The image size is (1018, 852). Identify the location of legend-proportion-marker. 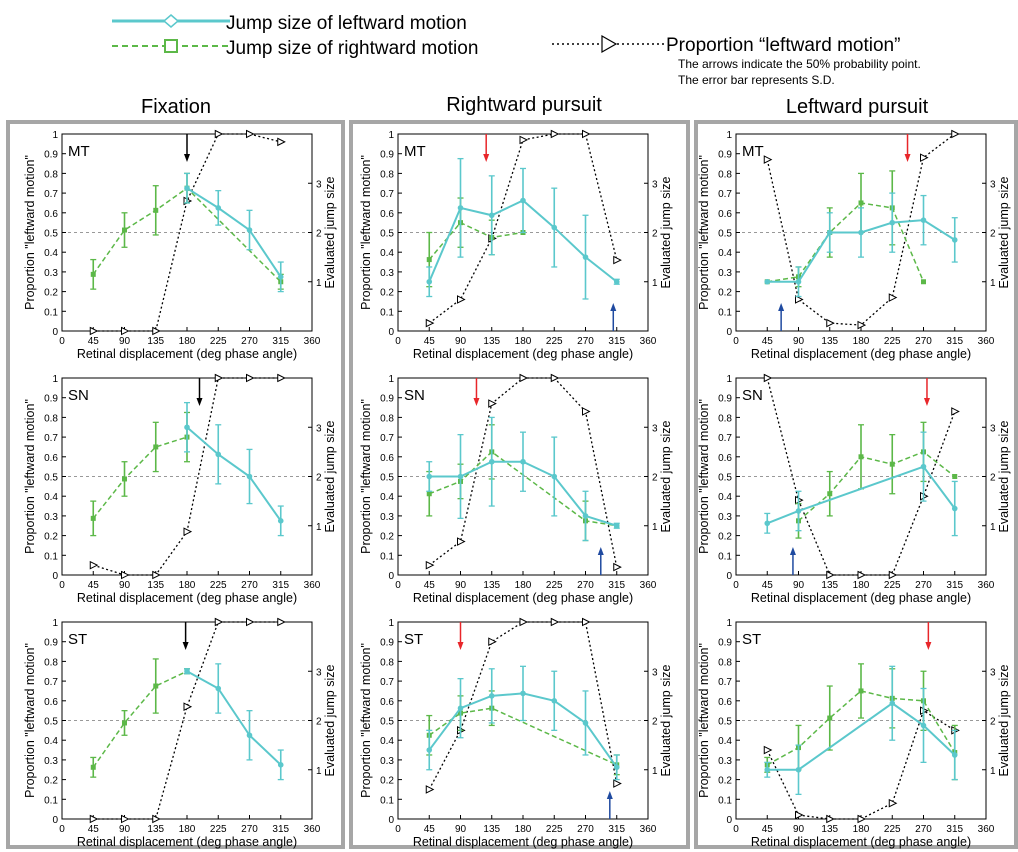
(609, 44).